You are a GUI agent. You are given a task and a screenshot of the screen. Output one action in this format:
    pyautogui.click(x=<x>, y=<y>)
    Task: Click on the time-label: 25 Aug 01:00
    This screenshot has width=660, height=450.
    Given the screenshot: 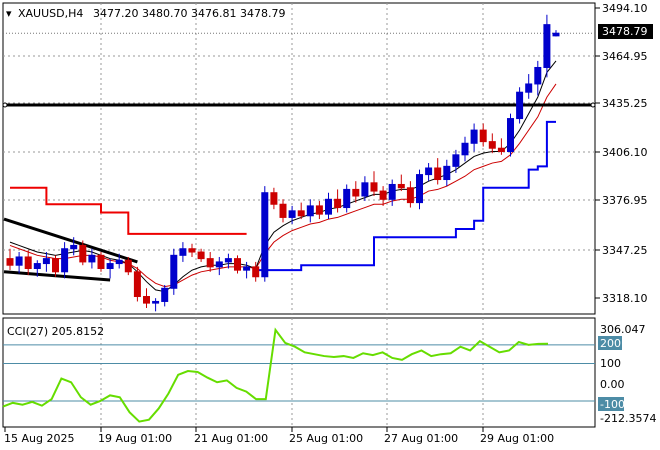 What is the action you would take?
    pyautogui.click(x=326, y=438)
    